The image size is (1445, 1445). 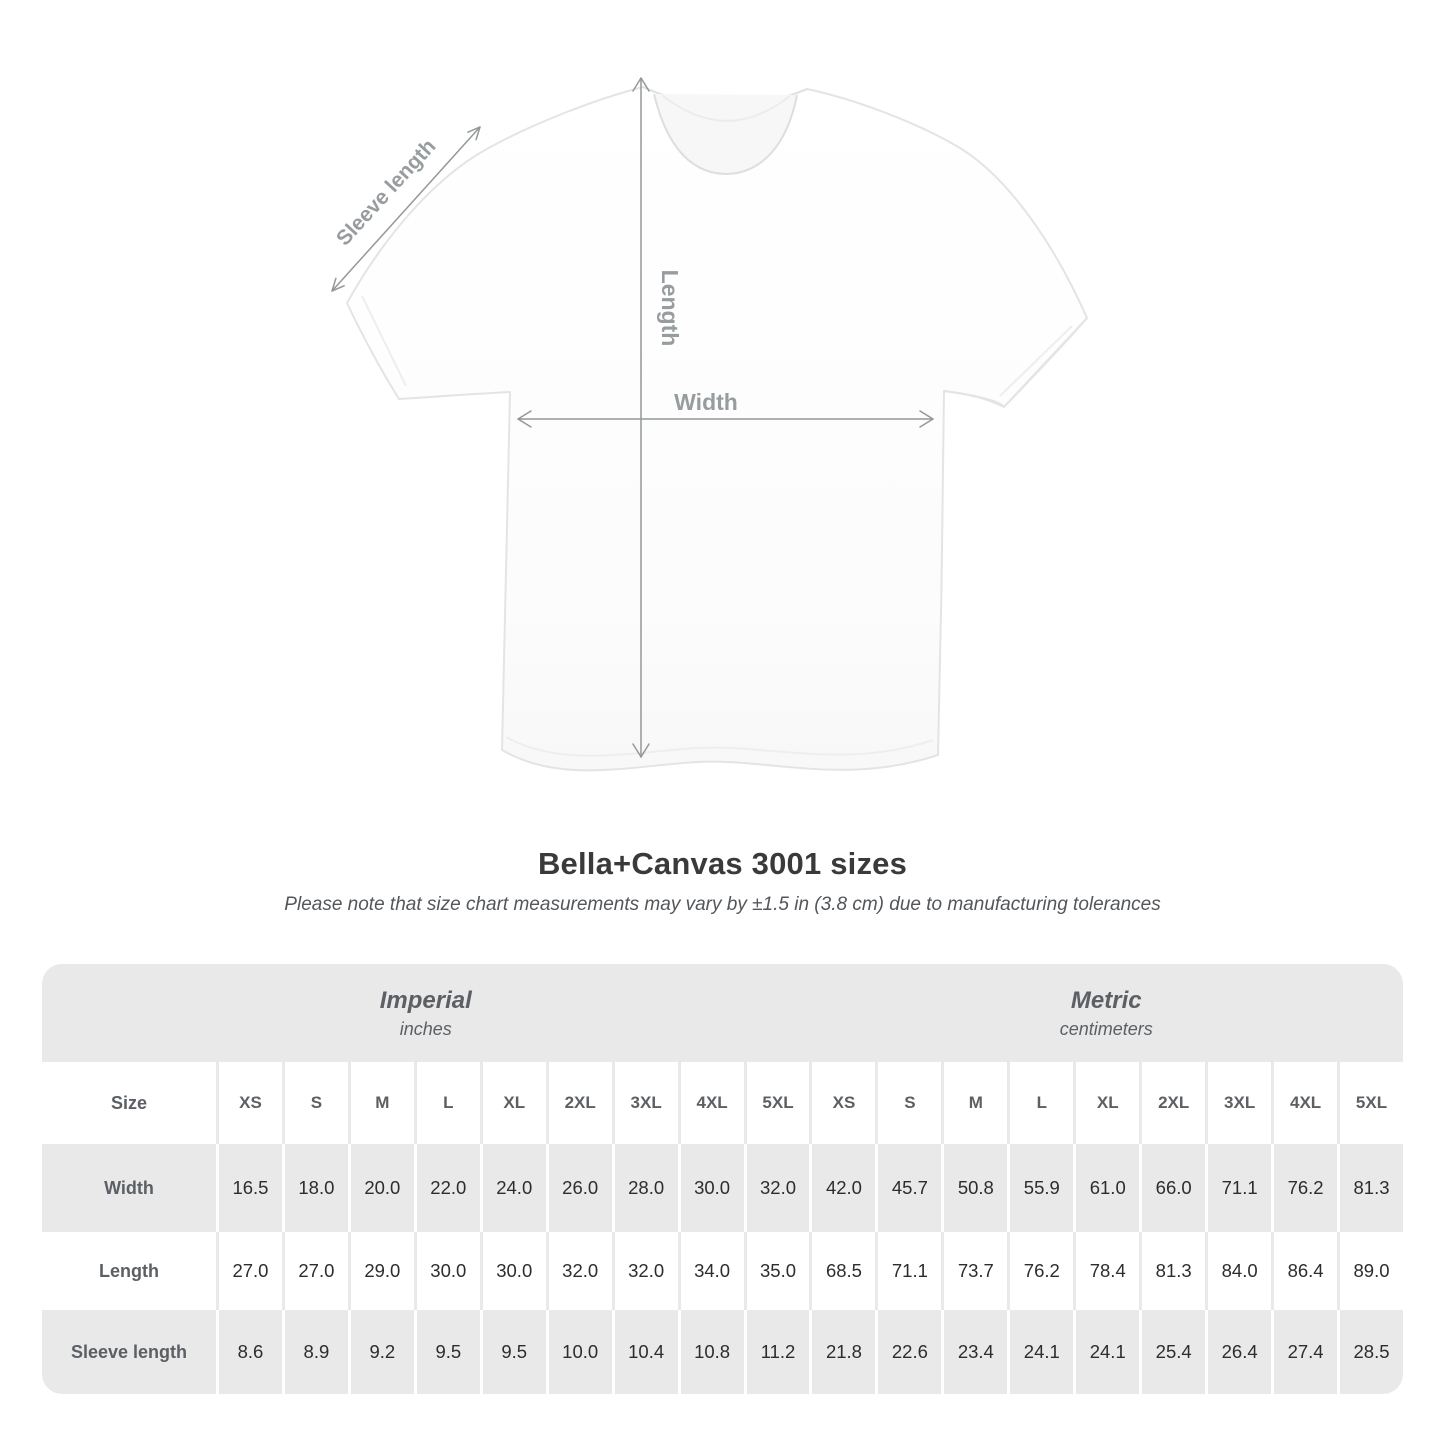 What do you see at coordinates (406, 209) in the screenshot?
I see `sleeve-length-arrow` at bounding box center [406, 209].